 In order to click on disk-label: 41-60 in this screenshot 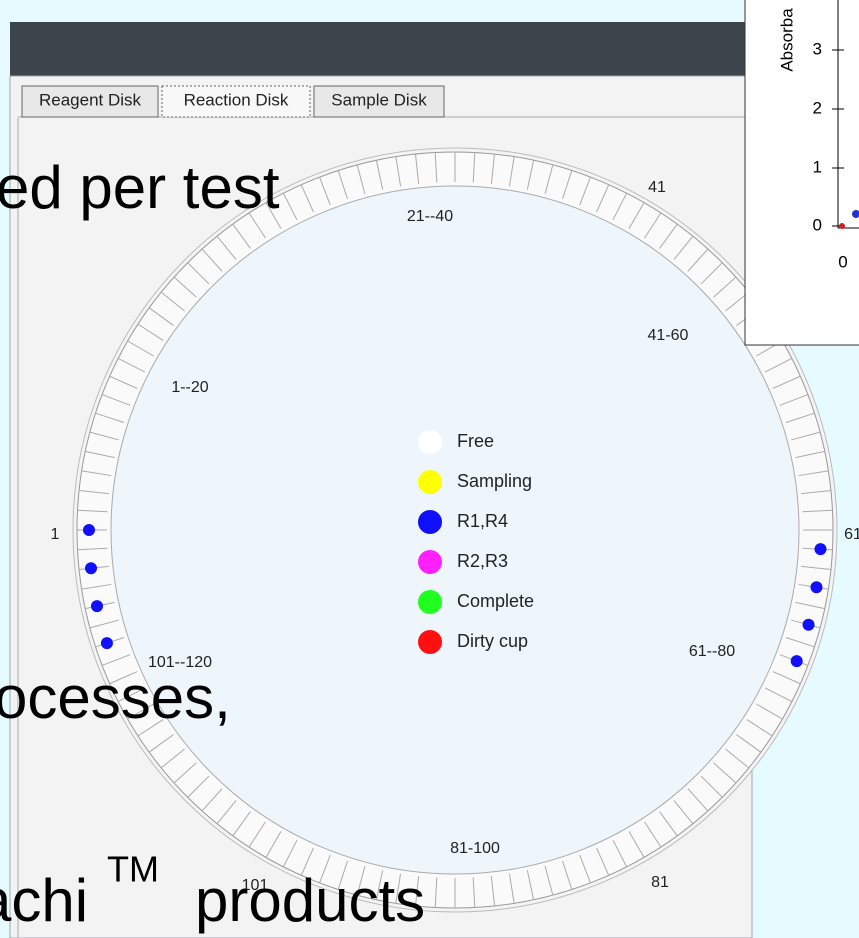, I will do `click(668, 335)`.